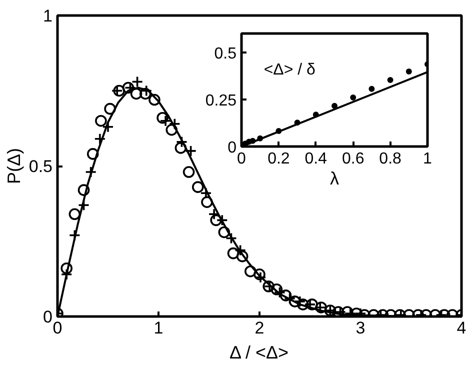  What do you see at coordinates (48, 16) in the screenshot?
I see `y-tick-label: 1` at bounding box center [48, 16].